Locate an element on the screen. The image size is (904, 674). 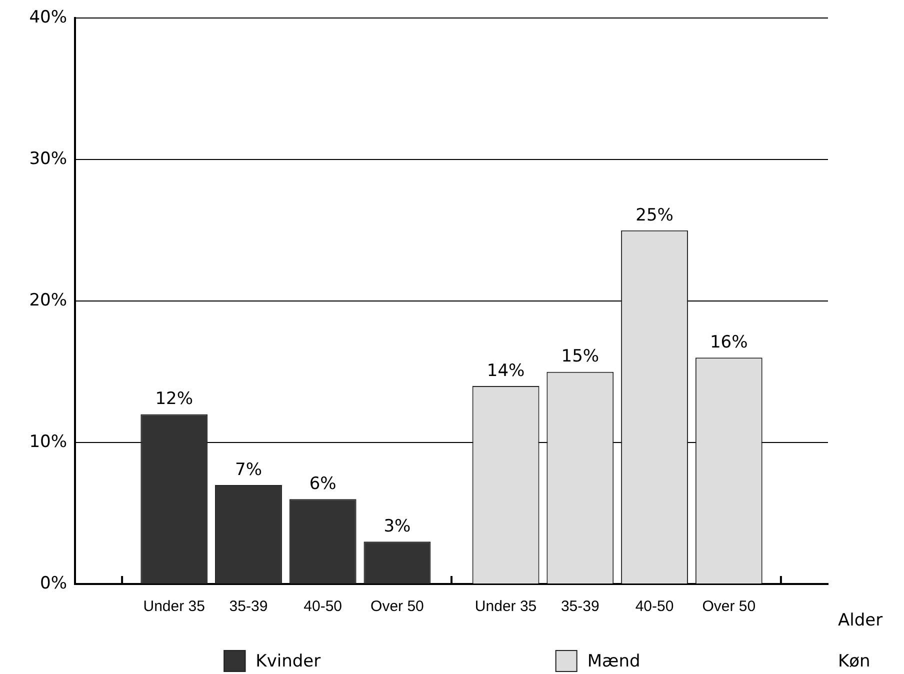
y-tick-label: 10% is located at coordinates (48, 442).